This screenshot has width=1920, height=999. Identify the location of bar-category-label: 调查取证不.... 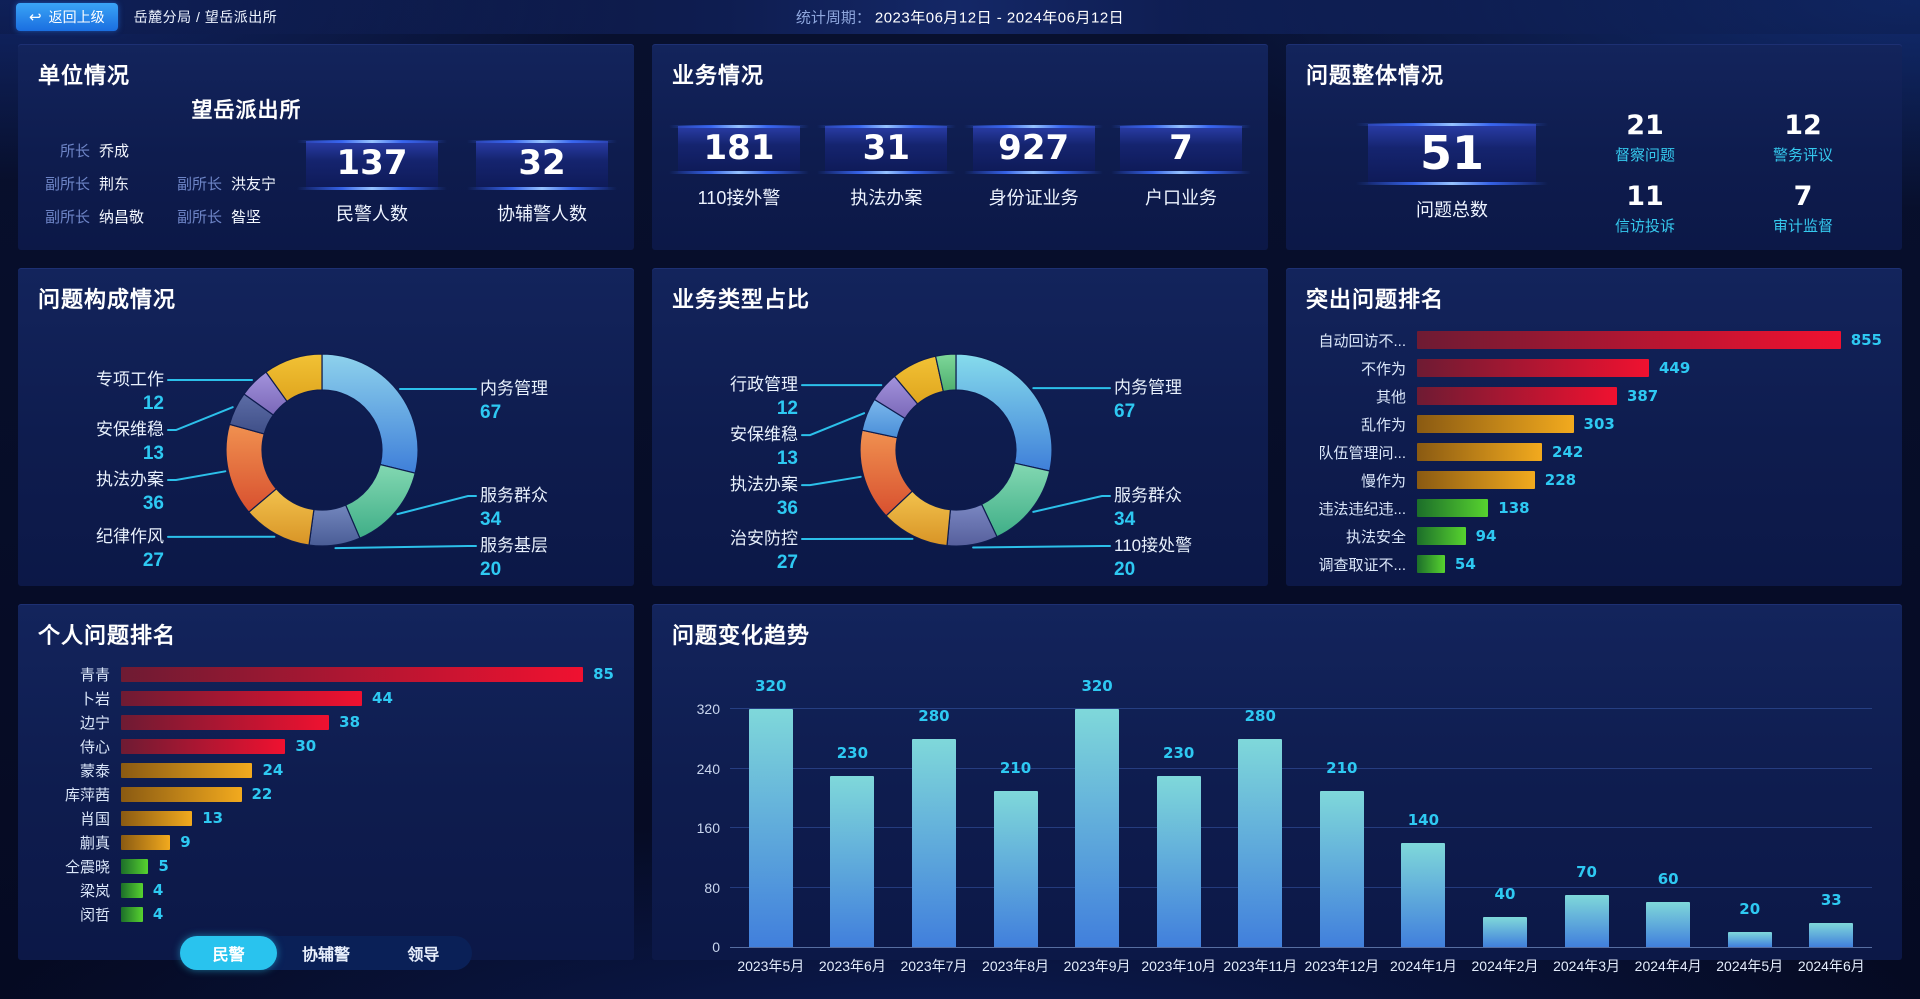
(1362, 565).